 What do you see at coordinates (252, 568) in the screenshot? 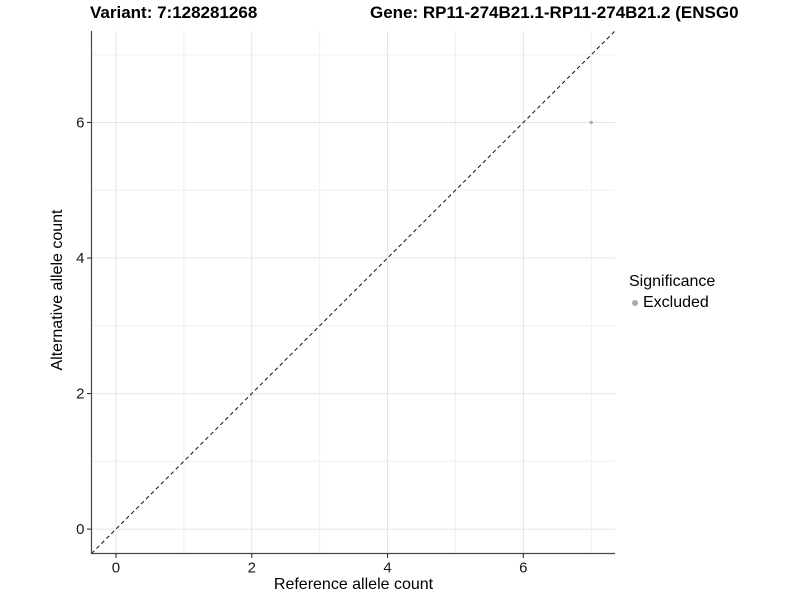
I see `x-tick-label: 2` at bounding box center [252, 568].